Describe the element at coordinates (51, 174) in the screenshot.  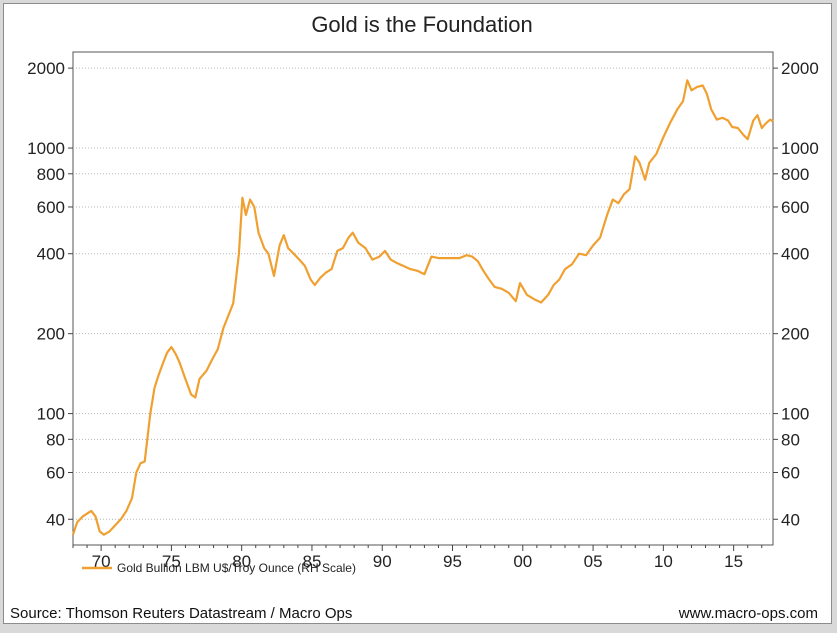
I see `y-tick-label-left-800: 800` at that location.